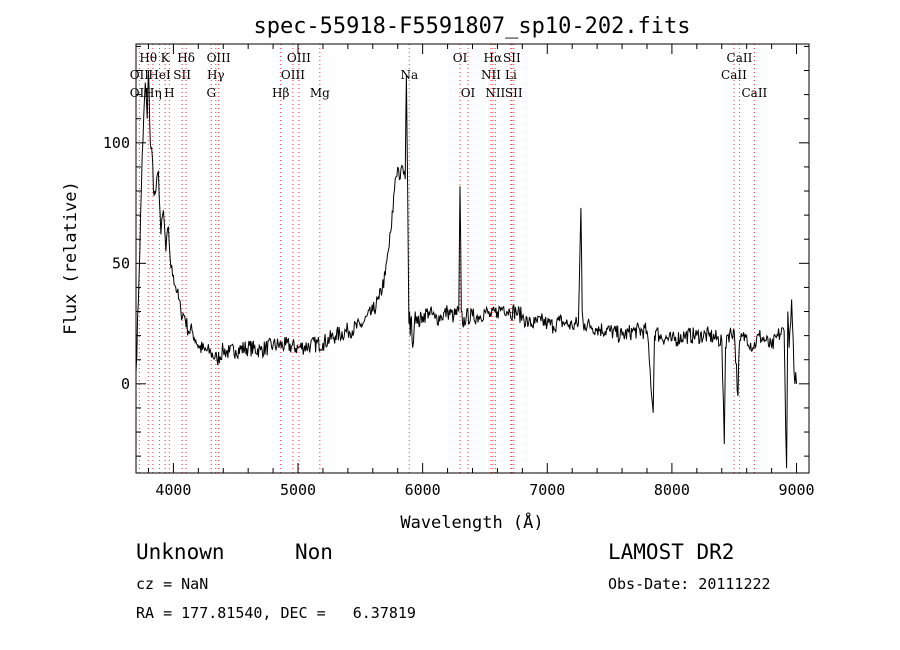 This screenshot has height=650, width=900. What do you see at coordinates (172, 584) in the screenshot?
I see `redshift-cz: cz = NaN` at bounding box center [172, 584].